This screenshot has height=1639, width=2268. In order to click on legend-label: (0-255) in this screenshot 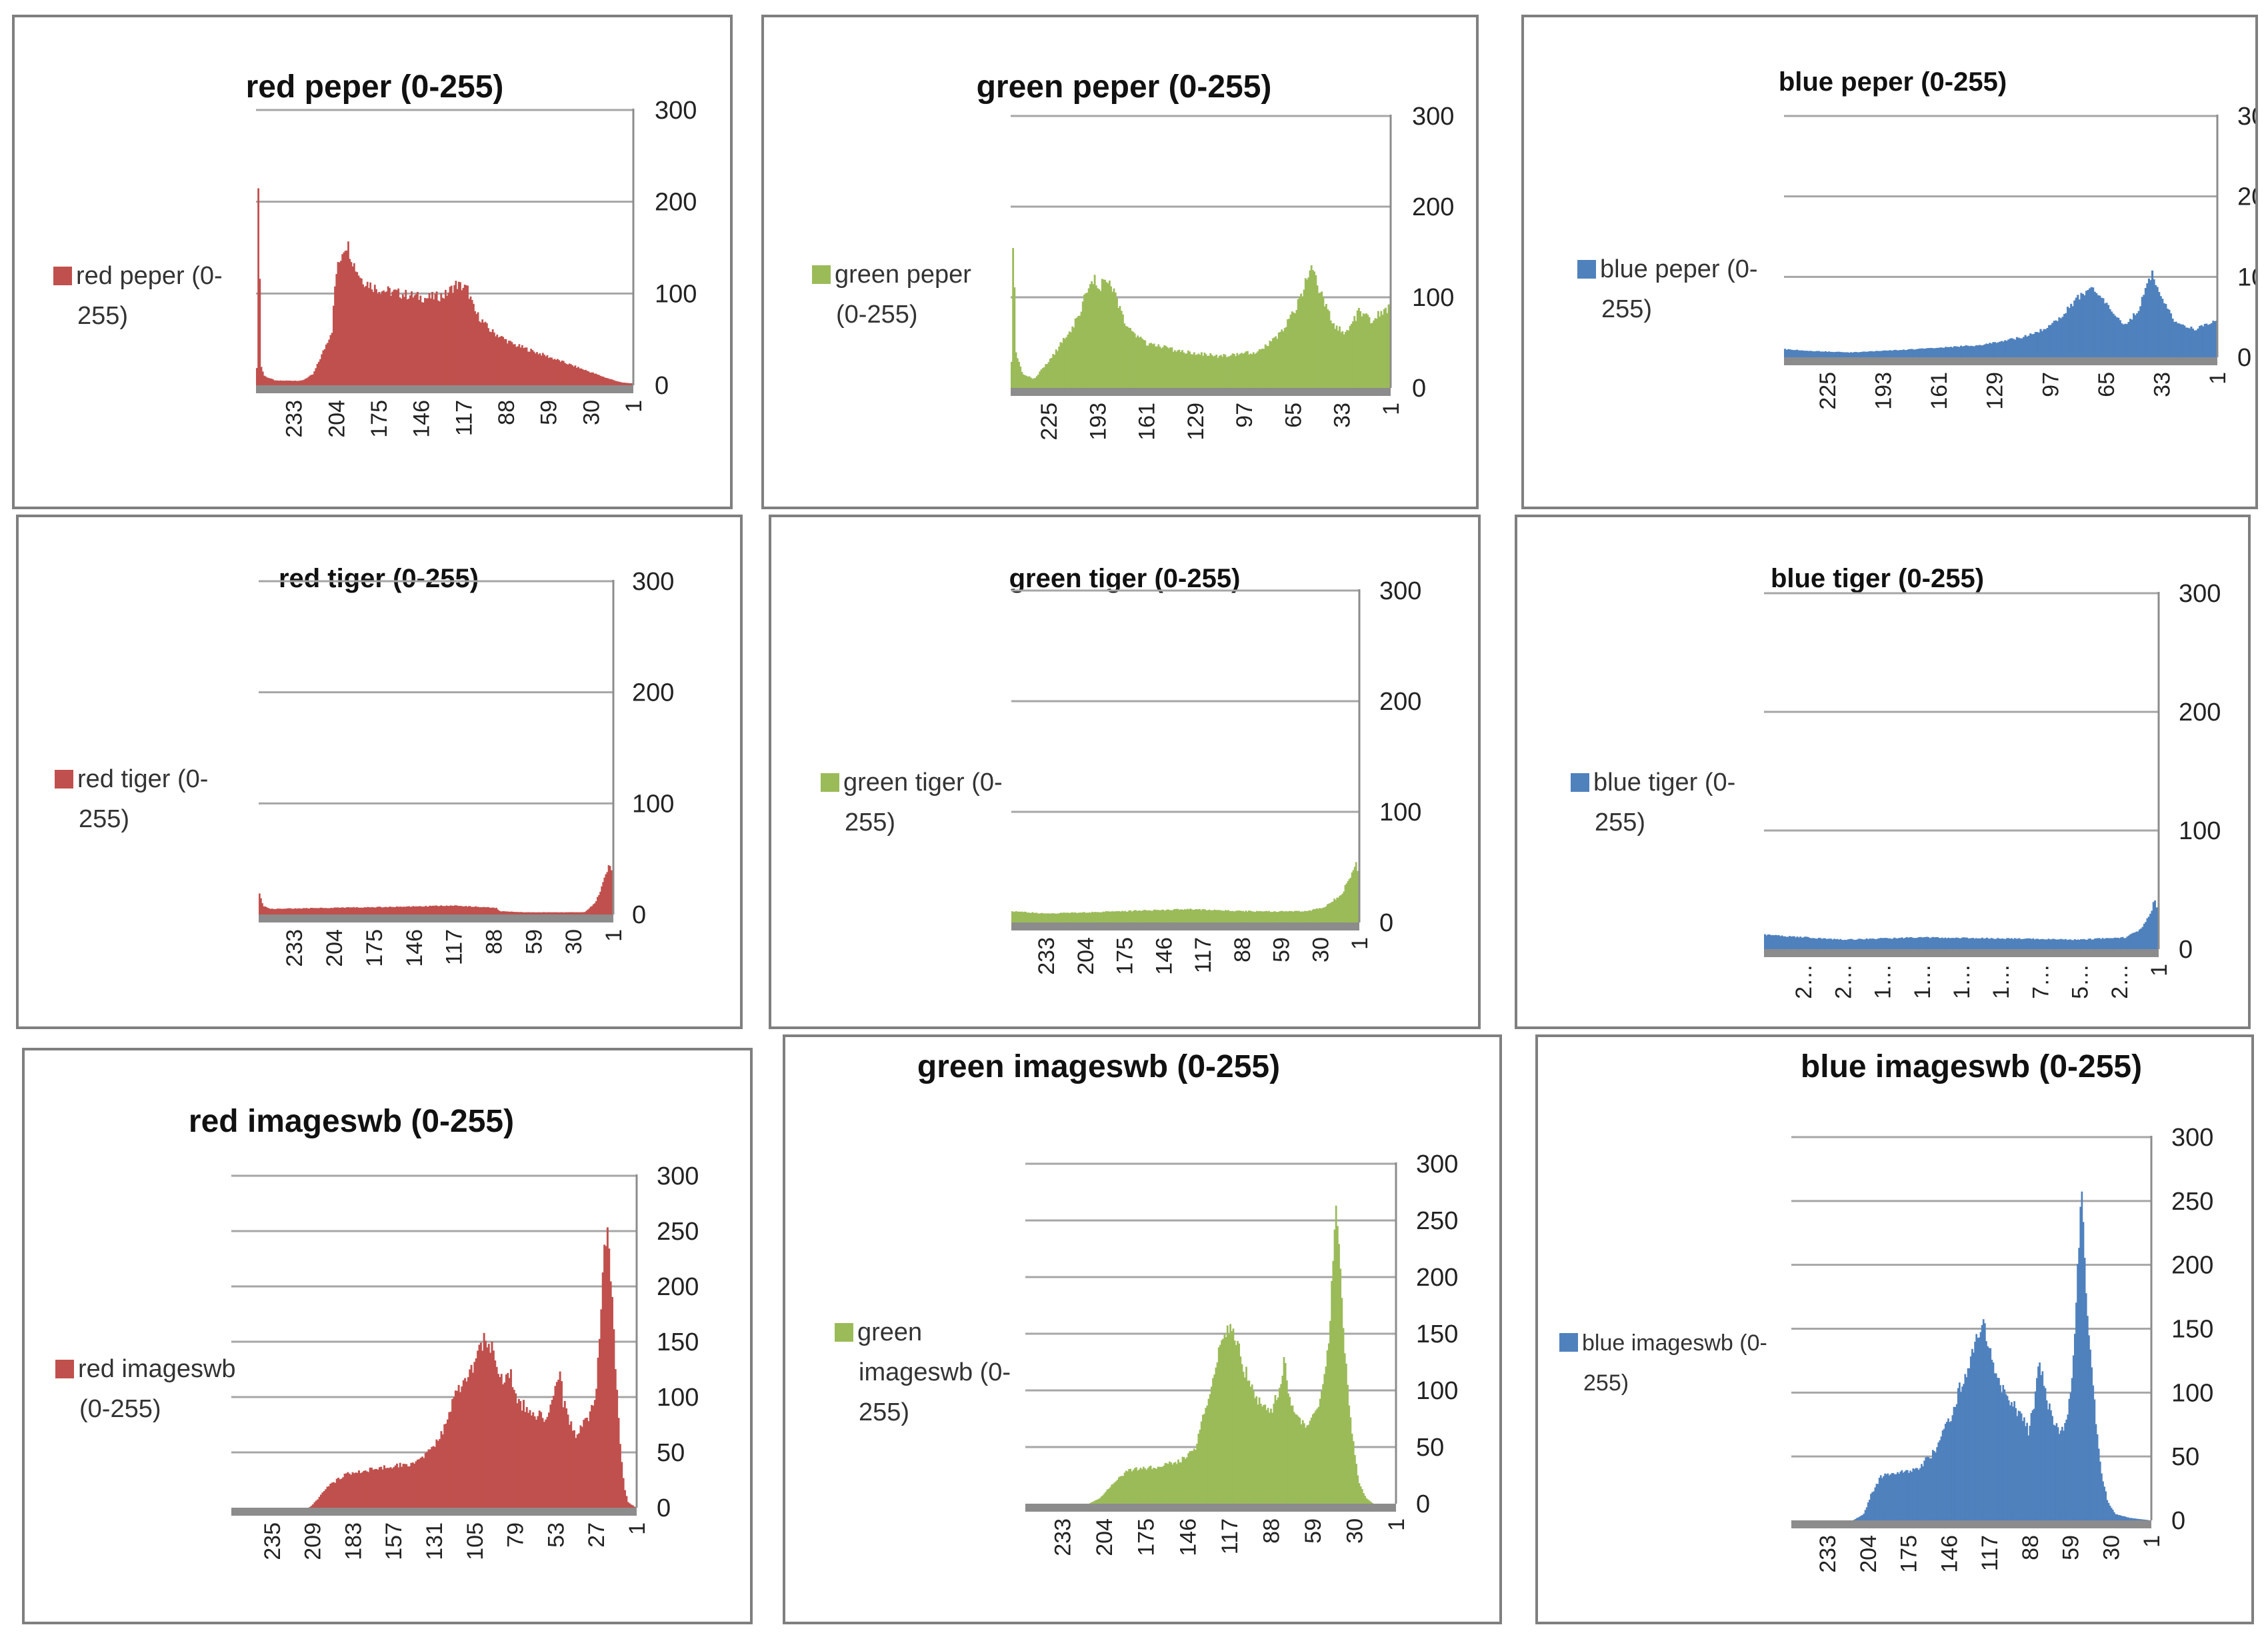, I will do `click(877, 315)`.